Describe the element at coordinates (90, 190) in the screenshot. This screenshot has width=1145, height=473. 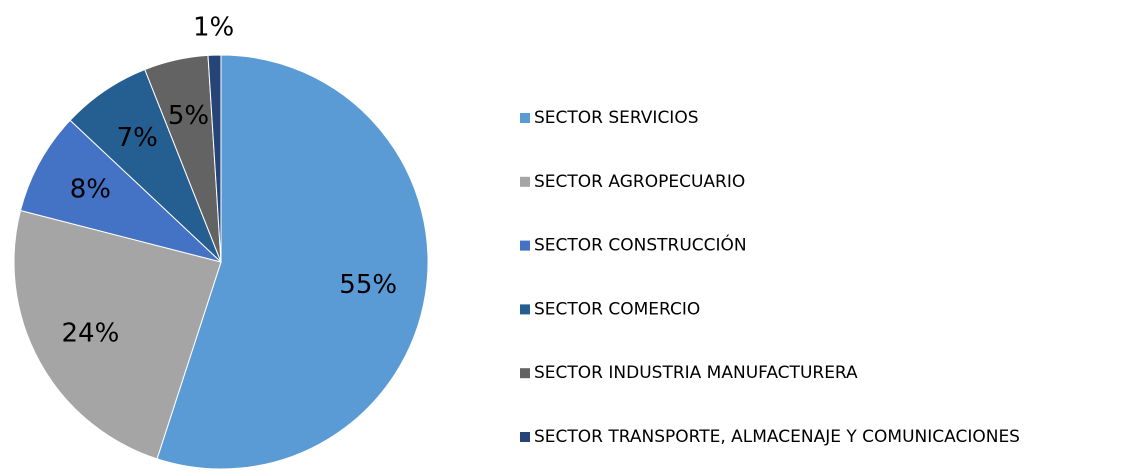
I see `data-label: 8%` at that location.